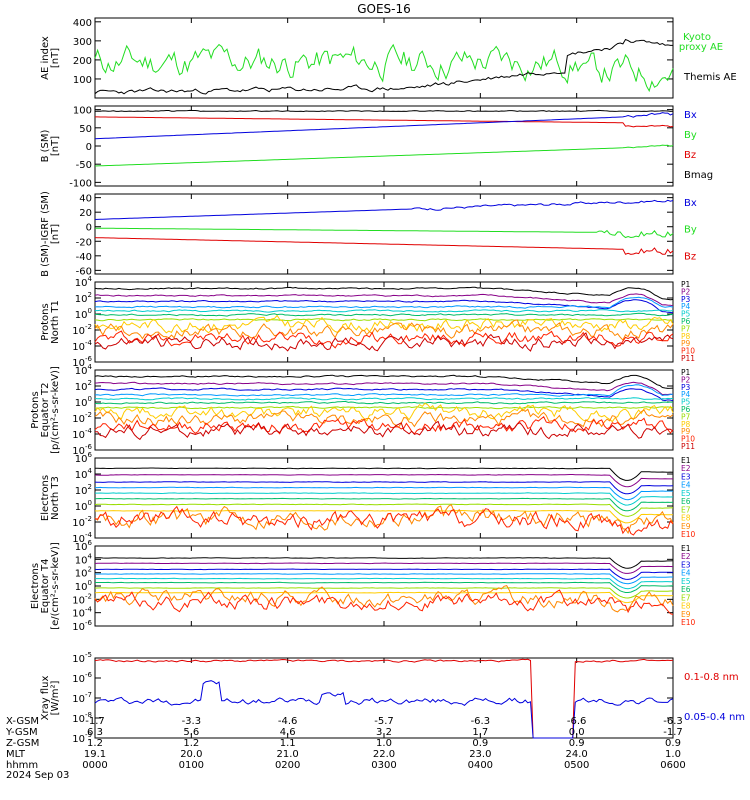 The width and height of the screenshot is (750, 800). What do you see at coordinates (55, 322) in the screenshot?
I see `y-axis-label: North T1` at bounding box center [55, 322].